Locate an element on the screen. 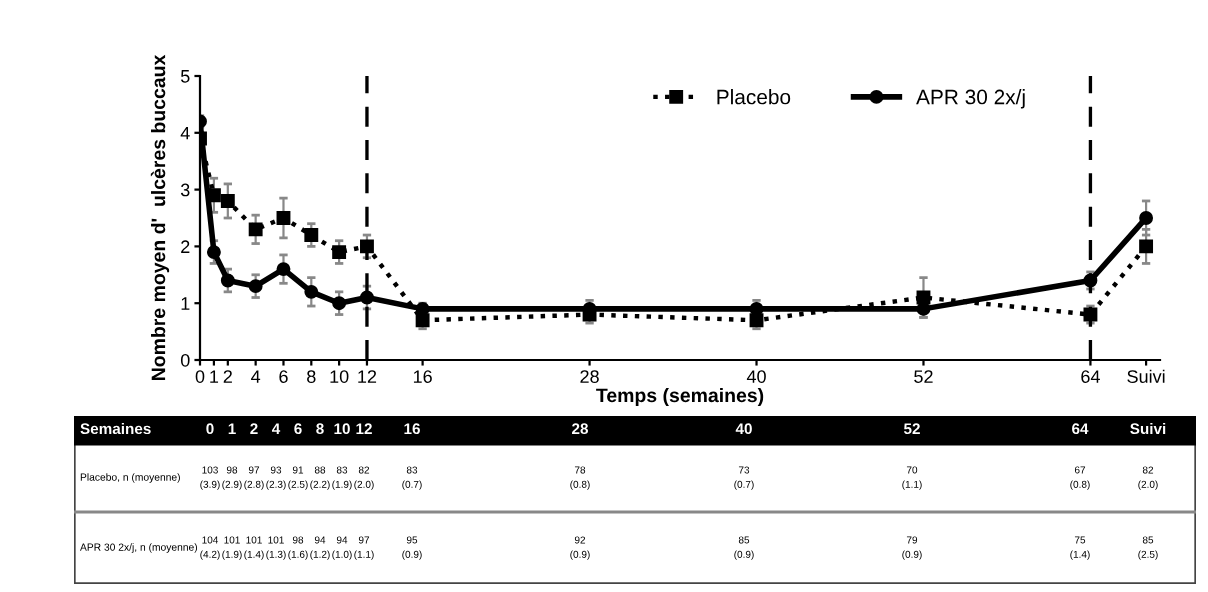 The image size is (1208, 592). x-tick-label: 2 is located at coordinates (227, 376).